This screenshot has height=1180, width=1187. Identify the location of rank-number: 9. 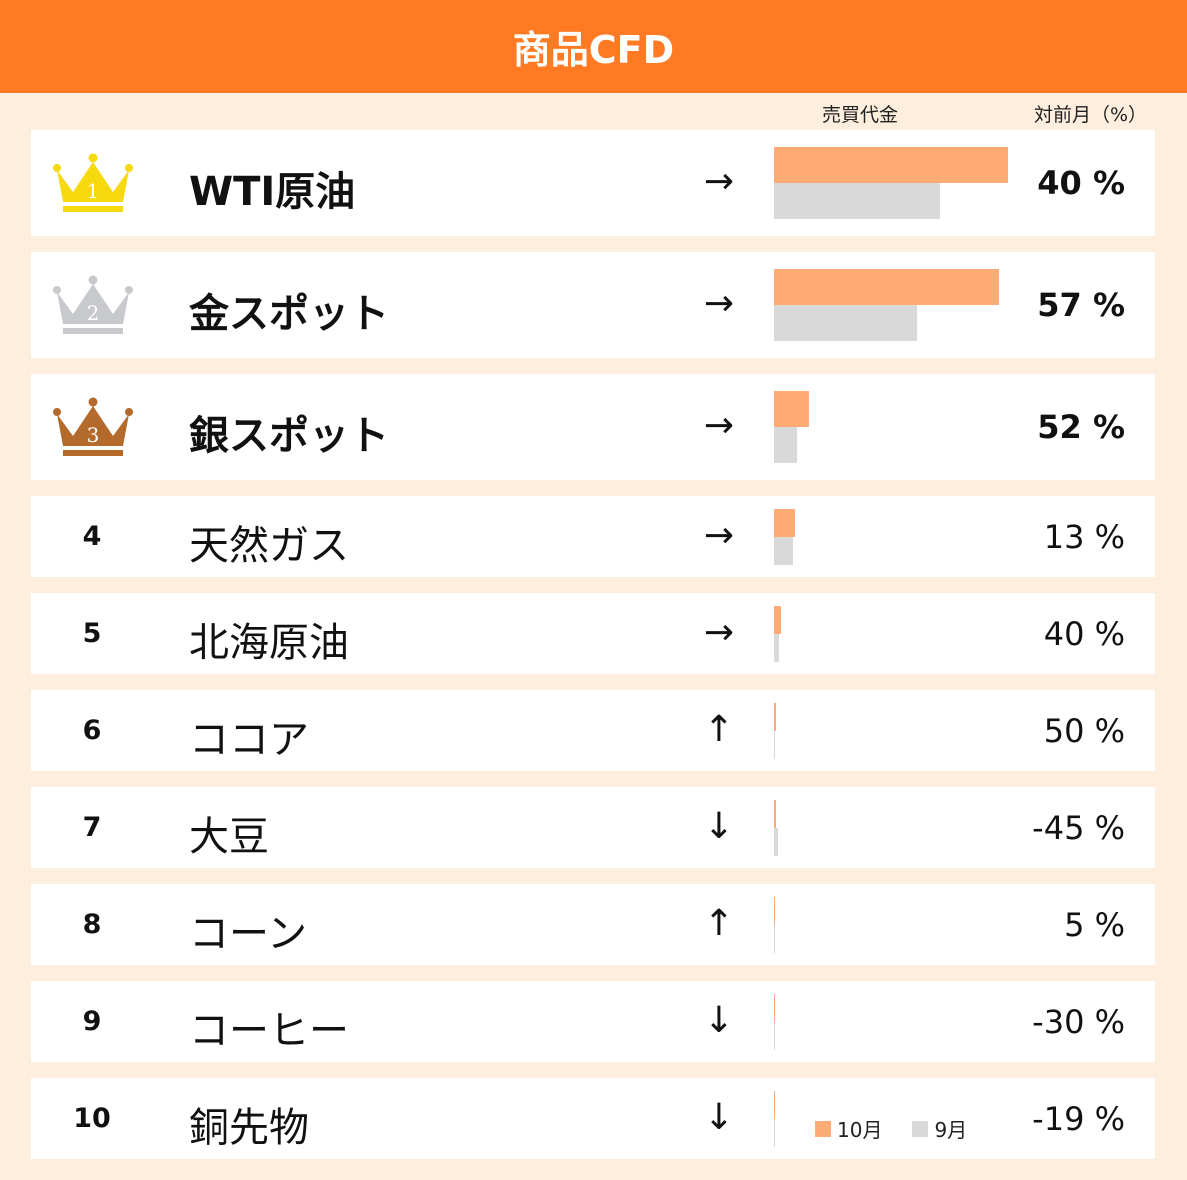
(92, 1021).